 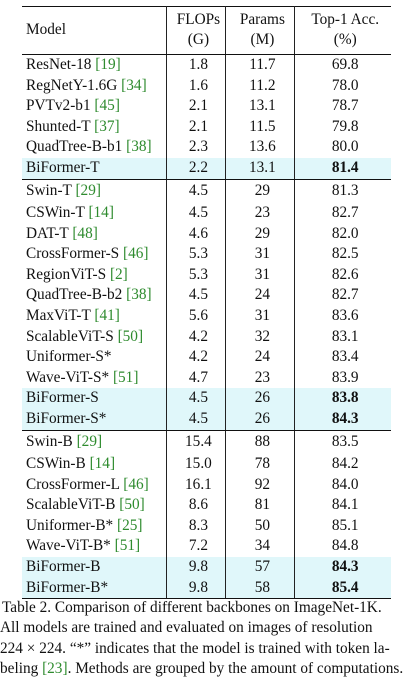 I want to click on cell-flops: 1.8, so click(x=196, y=65).